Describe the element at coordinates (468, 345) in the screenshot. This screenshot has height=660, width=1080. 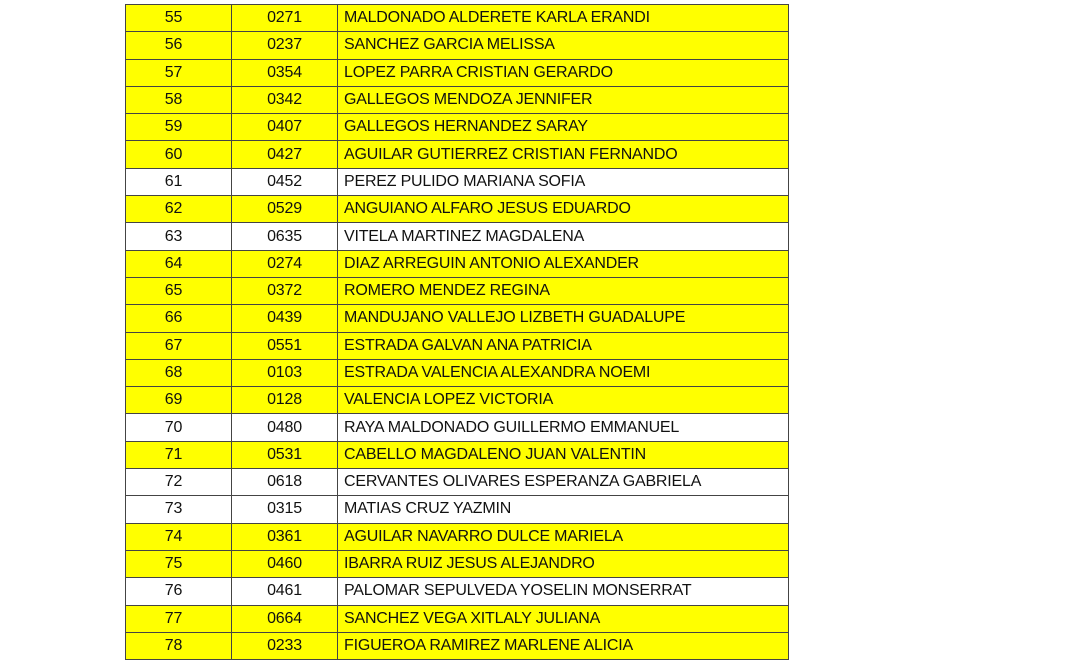
I see `student-name: ESTRADA GALVAN ANA PATRICIA` at that location.